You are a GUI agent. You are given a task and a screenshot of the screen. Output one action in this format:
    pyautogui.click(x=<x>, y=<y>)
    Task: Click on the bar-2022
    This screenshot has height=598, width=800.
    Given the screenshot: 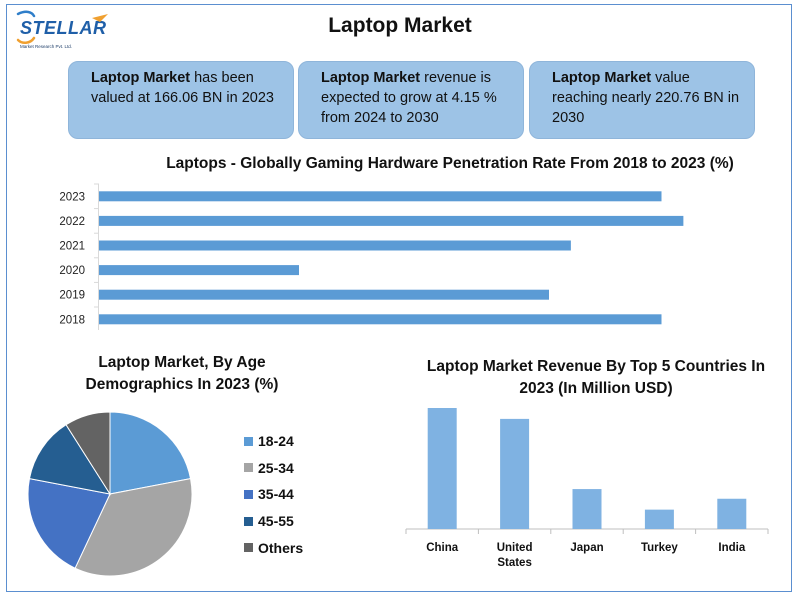 What is the action you would take?
    pyautogui.click(x=391, y=220)
    